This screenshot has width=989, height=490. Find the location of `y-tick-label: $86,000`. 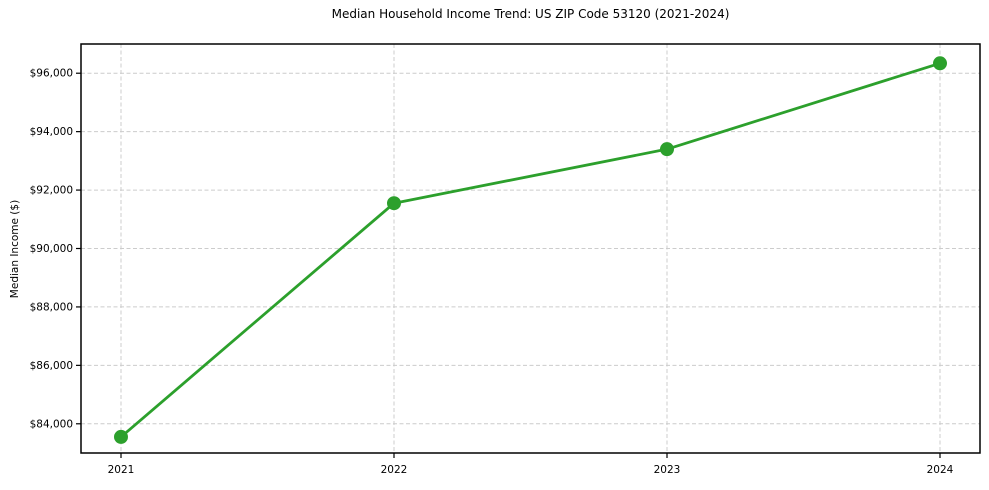

y-tick-label: $86,000 is located at coordinates (51, 366).